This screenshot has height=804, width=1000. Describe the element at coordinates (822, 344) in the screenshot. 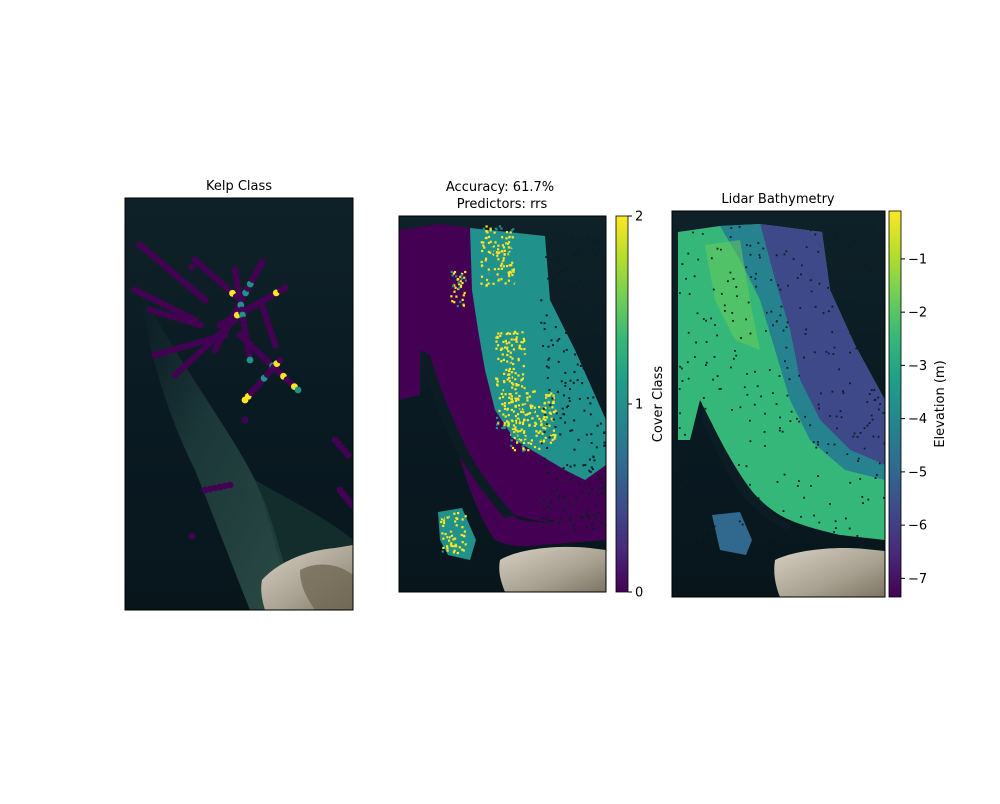

I see `bathymetry-deep-region` at that location.